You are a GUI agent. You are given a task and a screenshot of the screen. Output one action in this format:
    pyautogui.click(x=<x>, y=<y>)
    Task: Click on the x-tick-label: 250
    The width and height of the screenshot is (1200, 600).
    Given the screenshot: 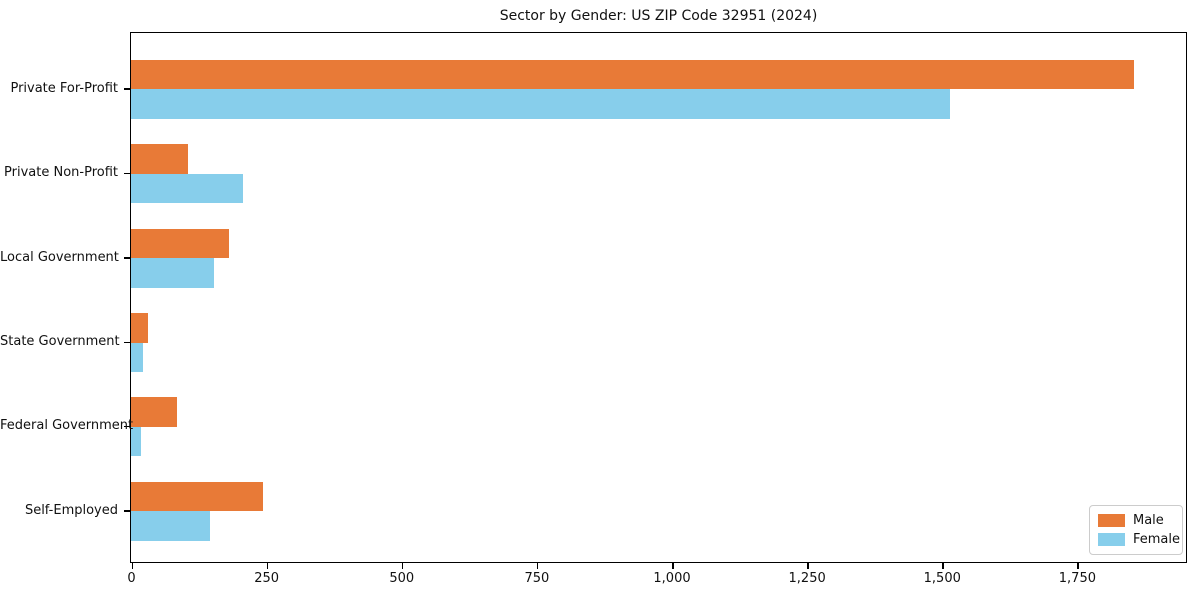 What is the action you would take?
    pyautogui.click(x=267, y=578)
    